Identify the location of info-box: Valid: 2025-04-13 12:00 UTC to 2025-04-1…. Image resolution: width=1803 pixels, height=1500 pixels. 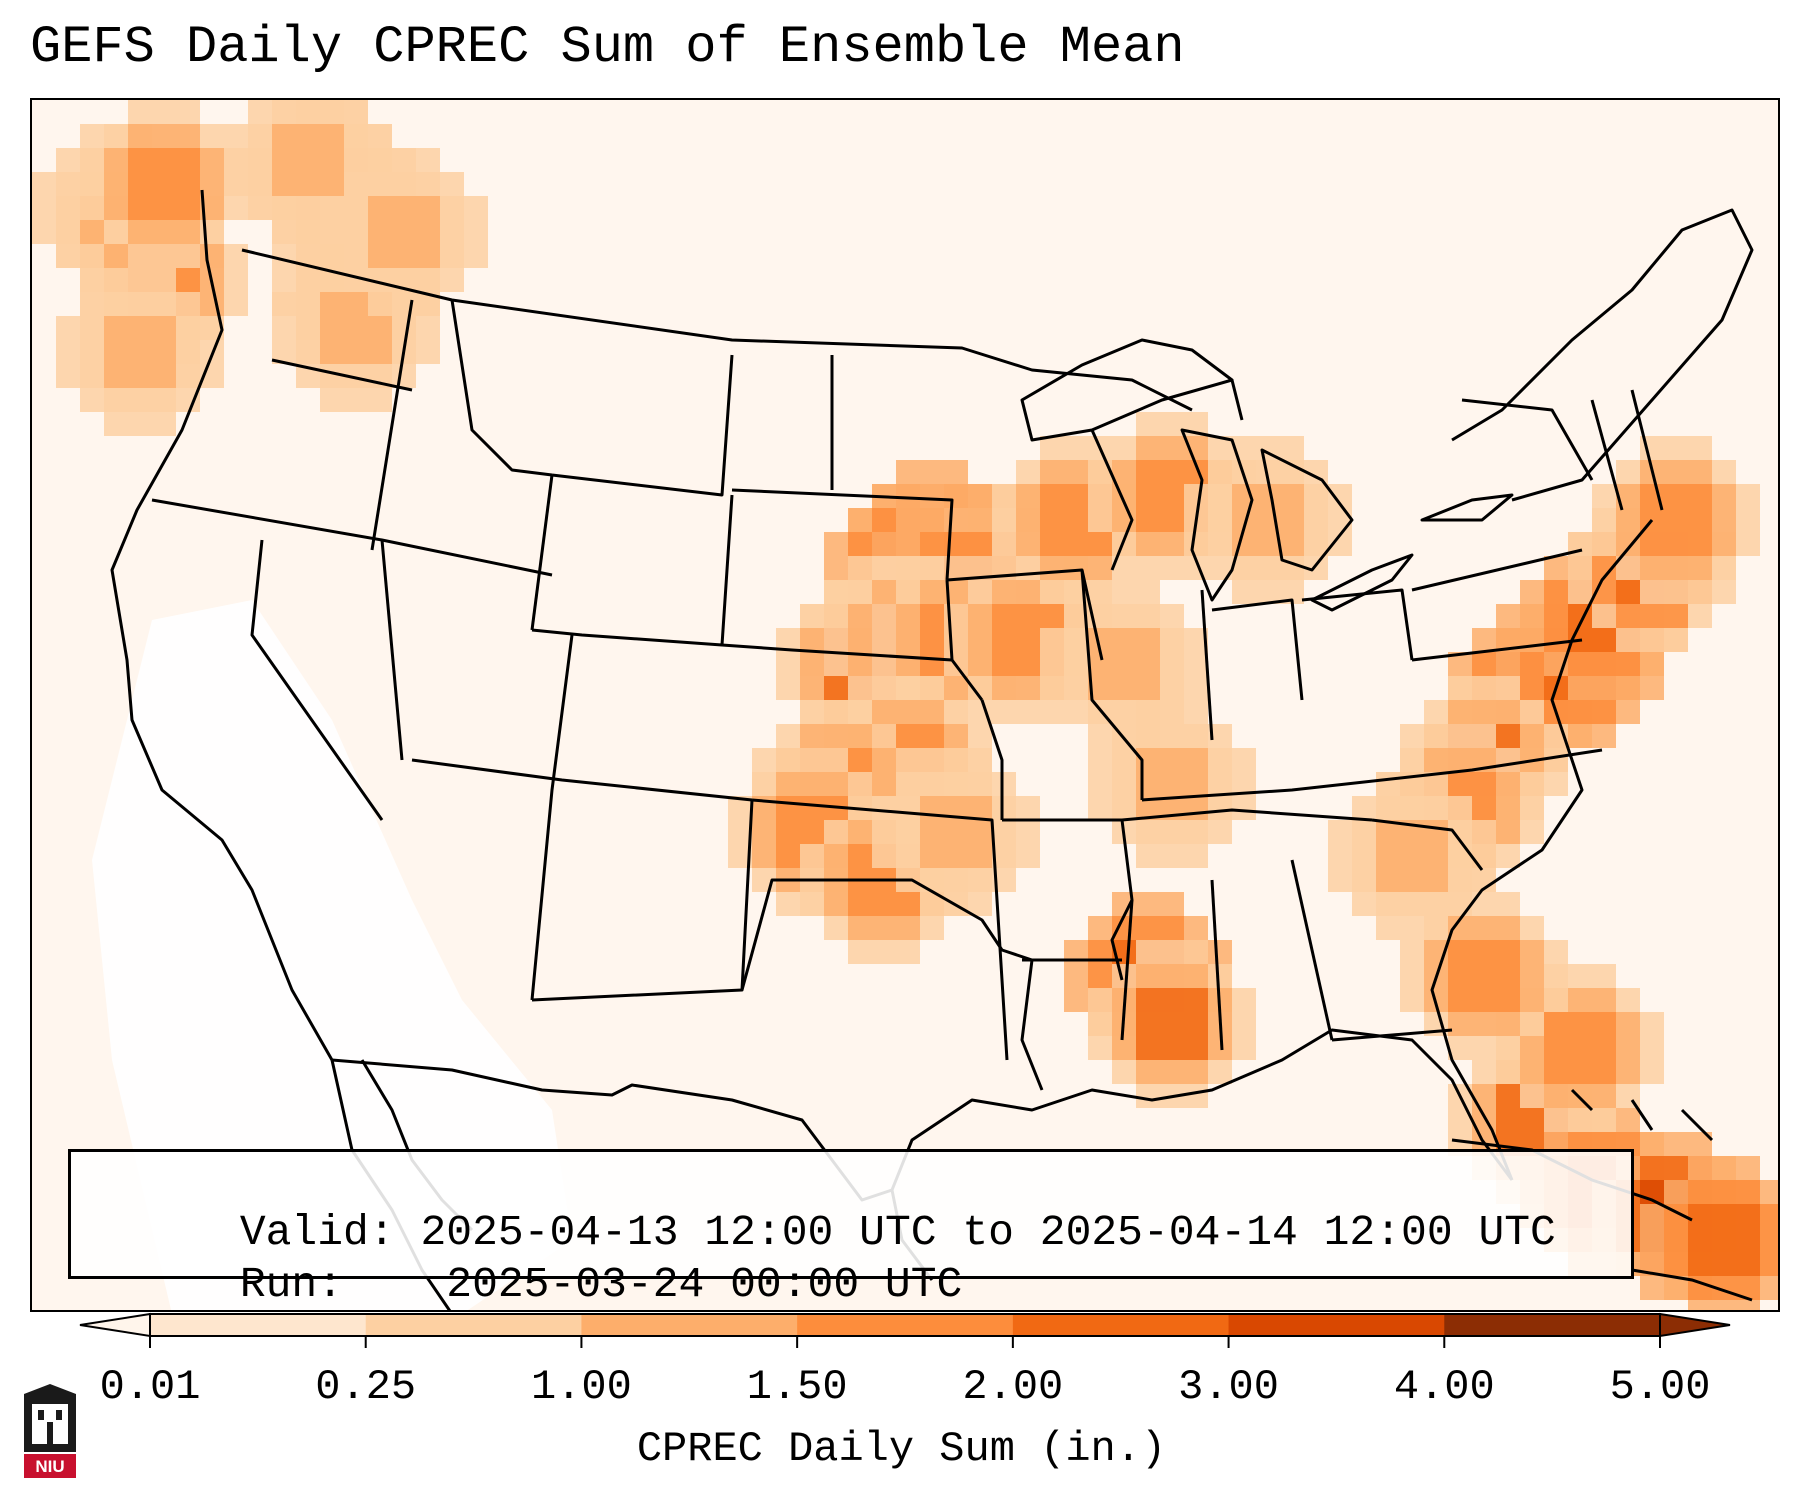
(851, 1227).